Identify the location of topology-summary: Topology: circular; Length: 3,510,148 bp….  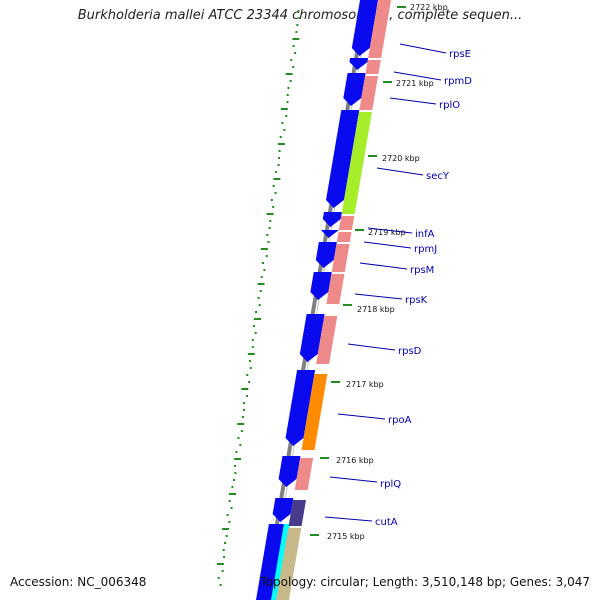
(425, 582).